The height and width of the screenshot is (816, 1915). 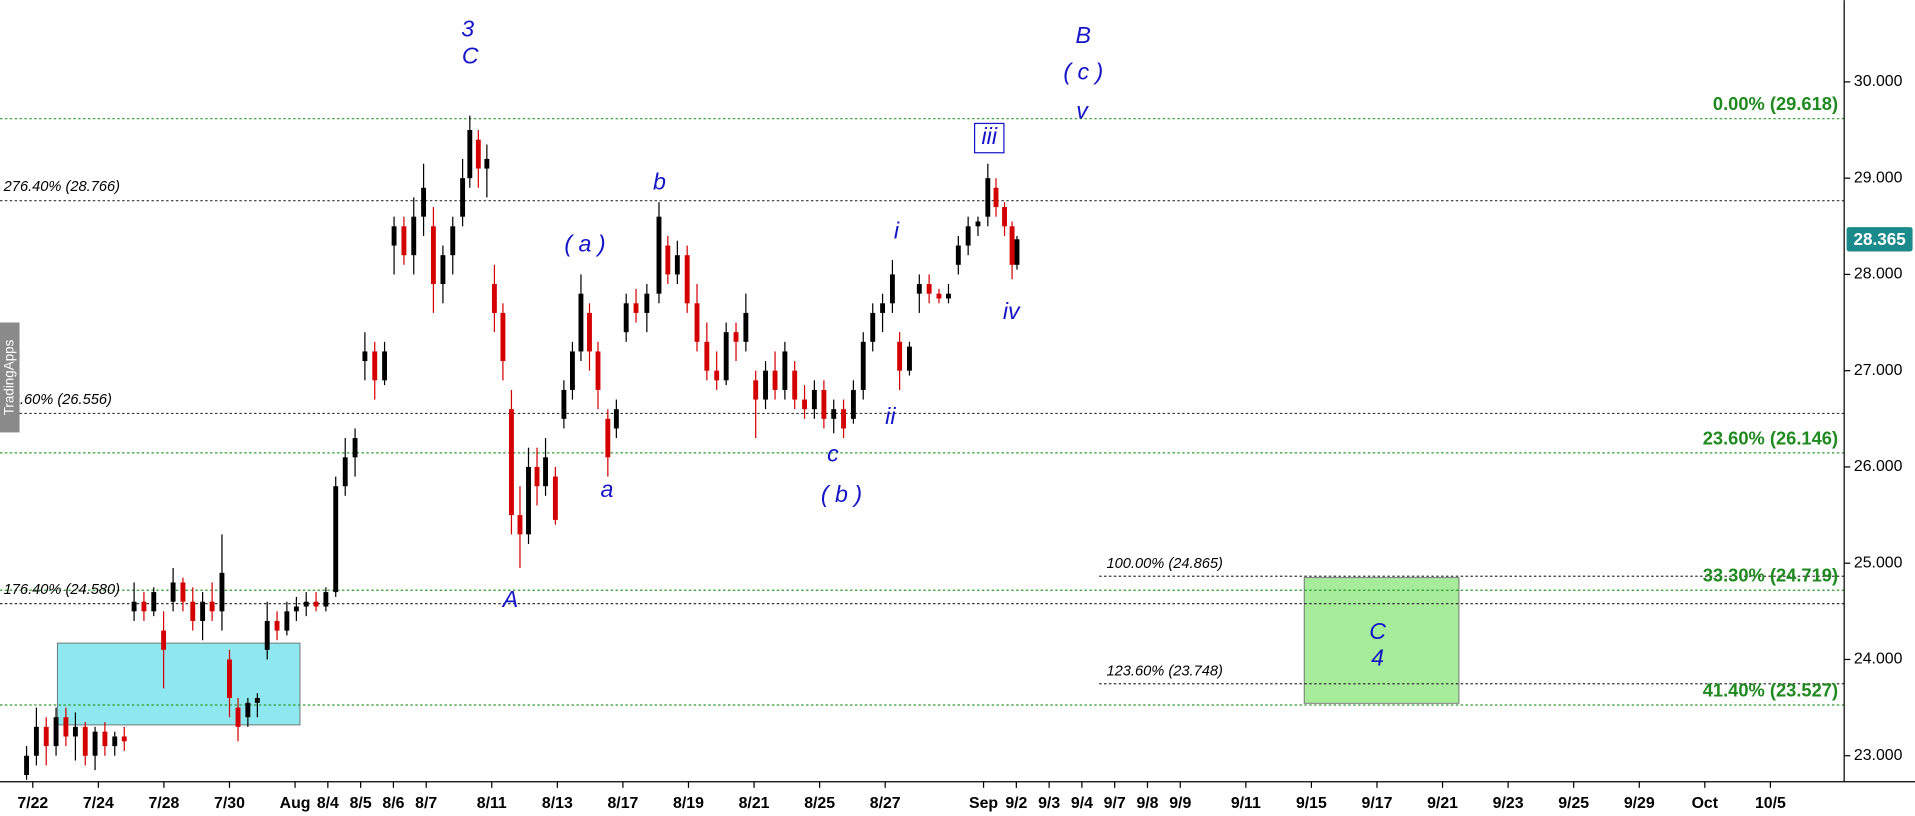 What do you see at coordinates (492, 803) in the screenshot?
I see `x-tick-label: 8/11` at bounding box center [492, 803].